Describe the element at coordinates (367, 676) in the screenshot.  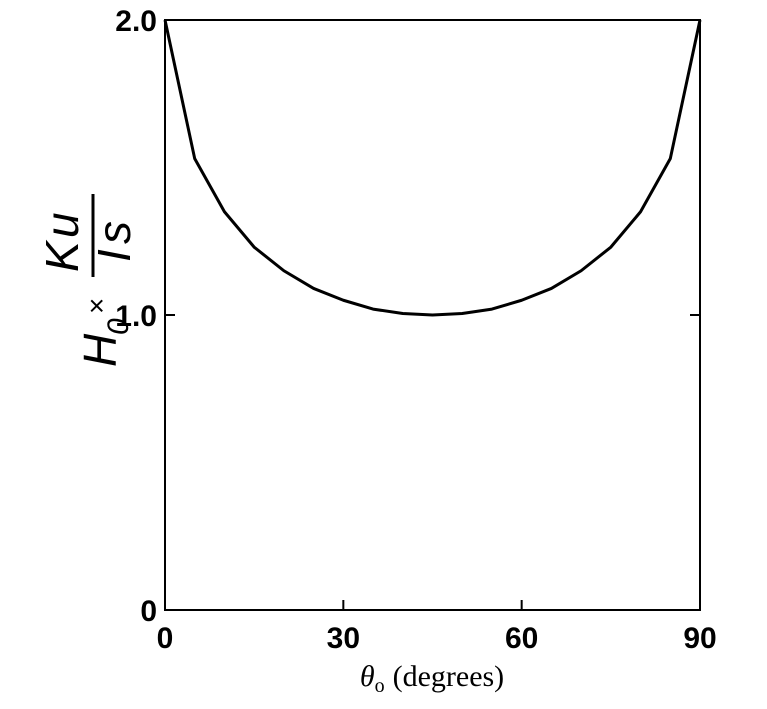
I see `x-label-symbol: θ` at that location.